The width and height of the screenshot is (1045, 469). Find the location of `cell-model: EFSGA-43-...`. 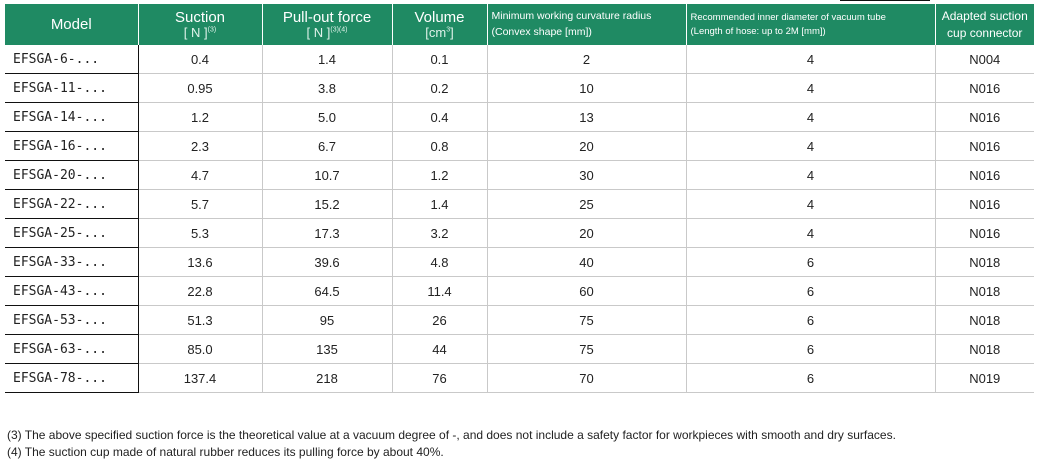

cell-model: EFSGA-43-... is located at coordinates (72, 291).